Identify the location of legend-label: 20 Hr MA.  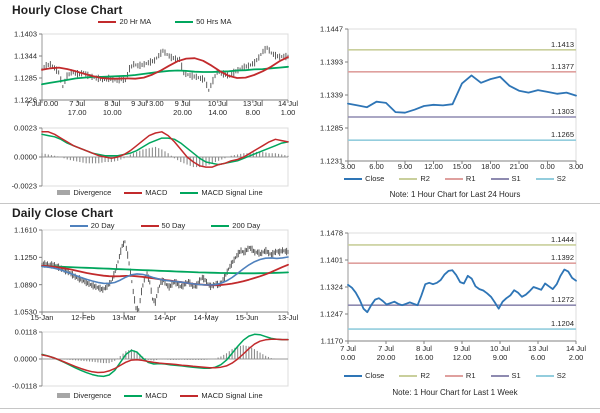
(135, 21).